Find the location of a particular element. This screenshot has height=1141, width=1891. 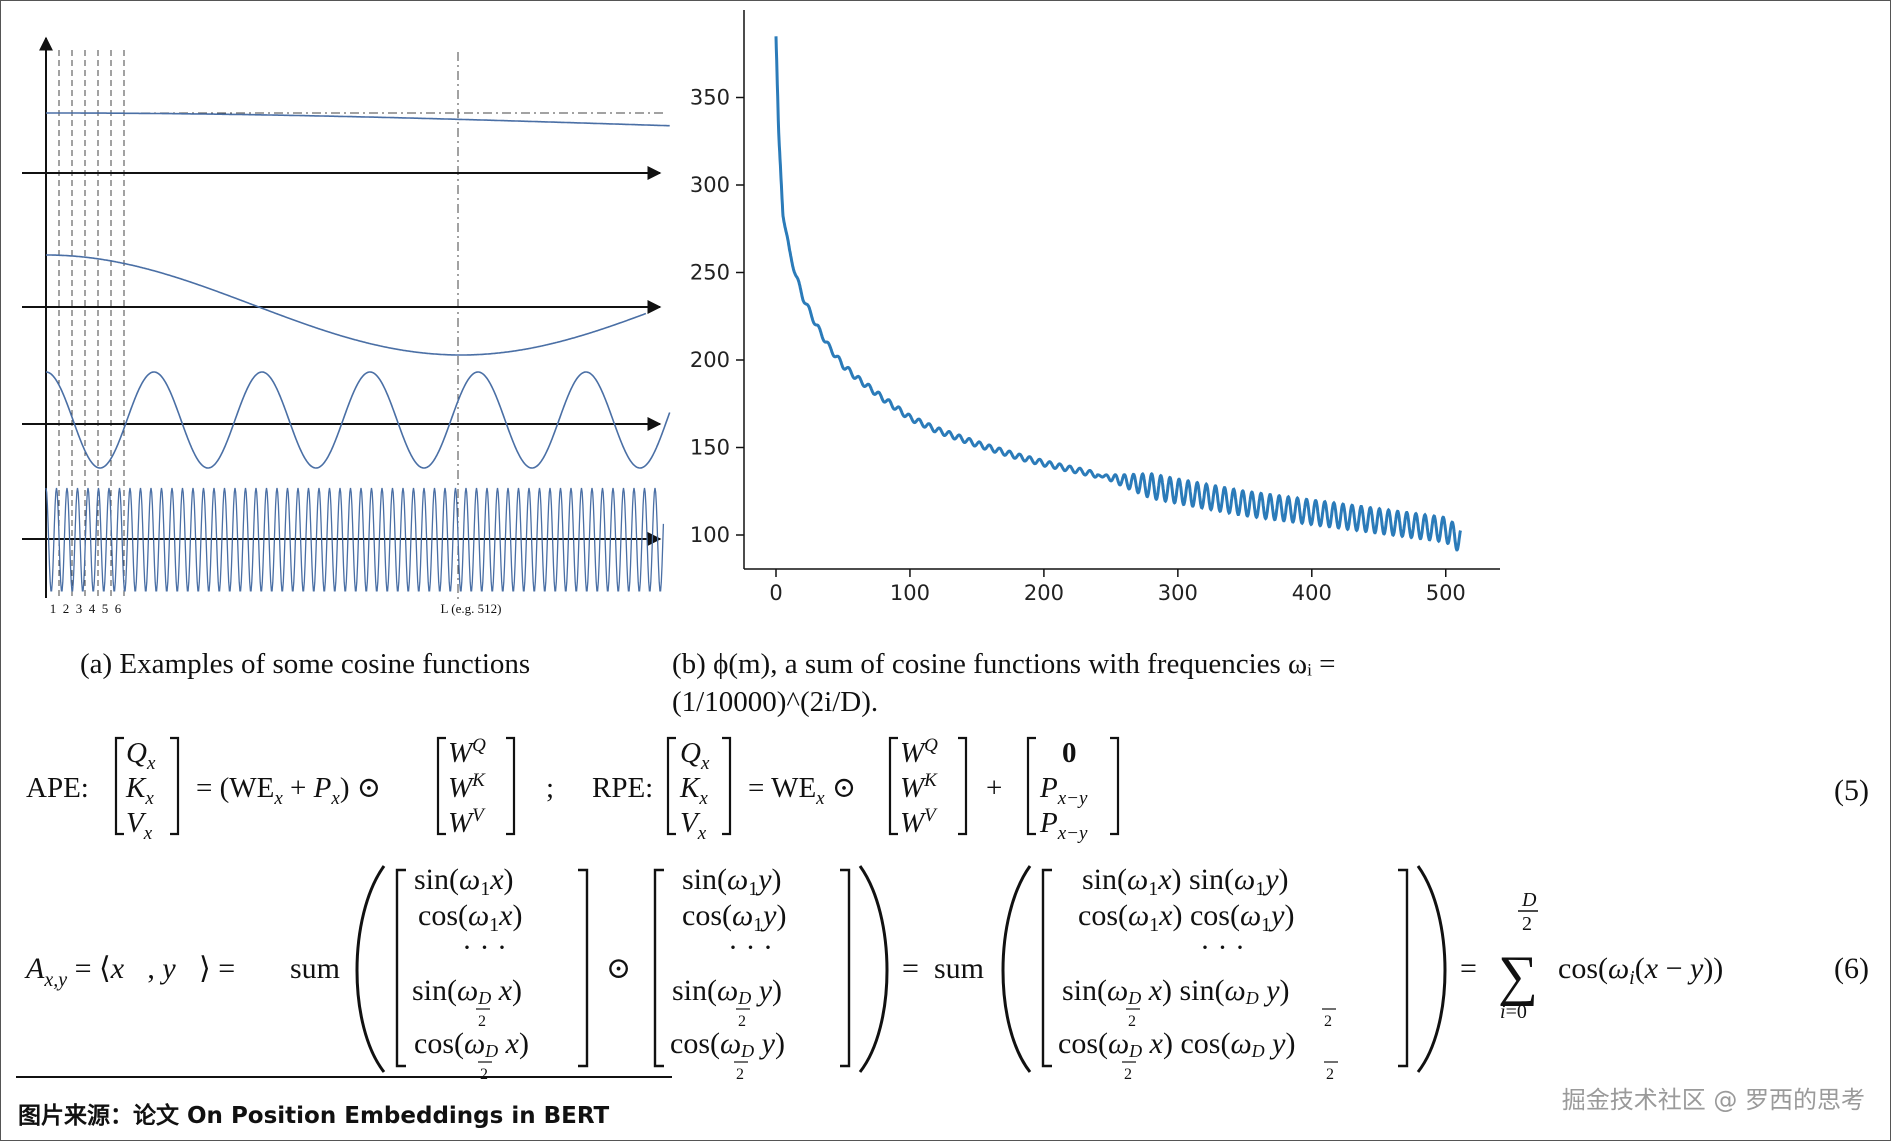

svg-text: cos(ωi(x − y)) is located at coordinates (1640, 970).